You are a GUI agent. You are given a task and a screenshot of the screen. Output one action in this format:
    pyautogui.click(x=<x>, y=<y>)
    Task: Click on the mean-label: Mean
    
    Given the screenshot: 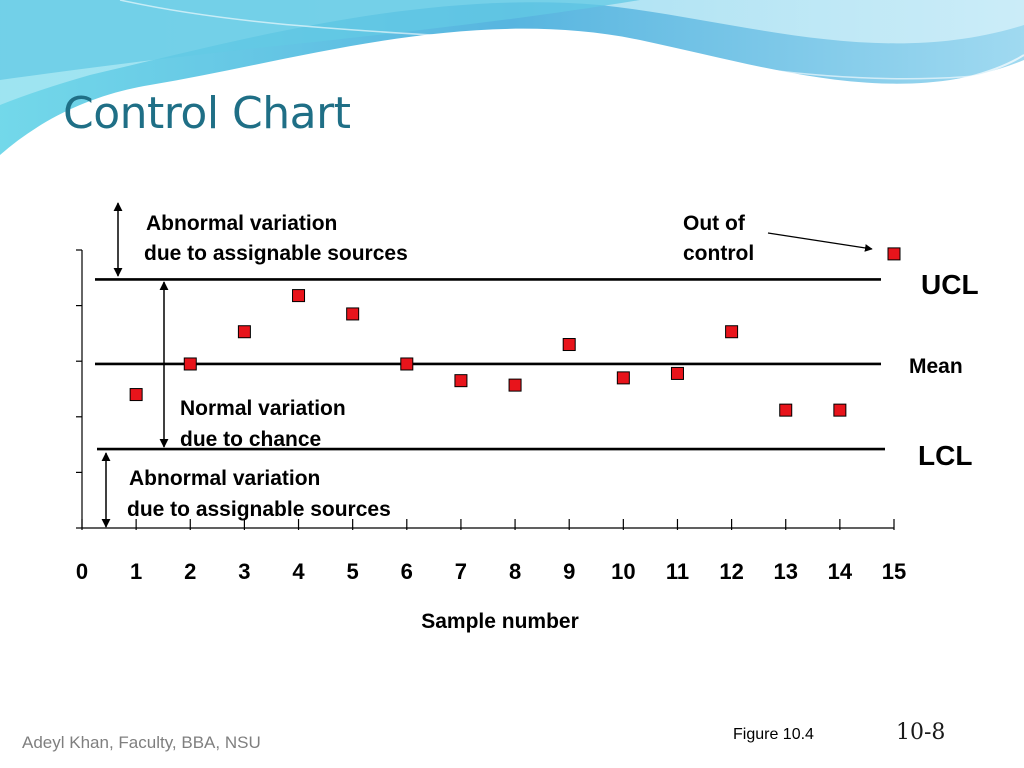 What is the action you would take?
    pyautogui.click(x=936, y=366)
    